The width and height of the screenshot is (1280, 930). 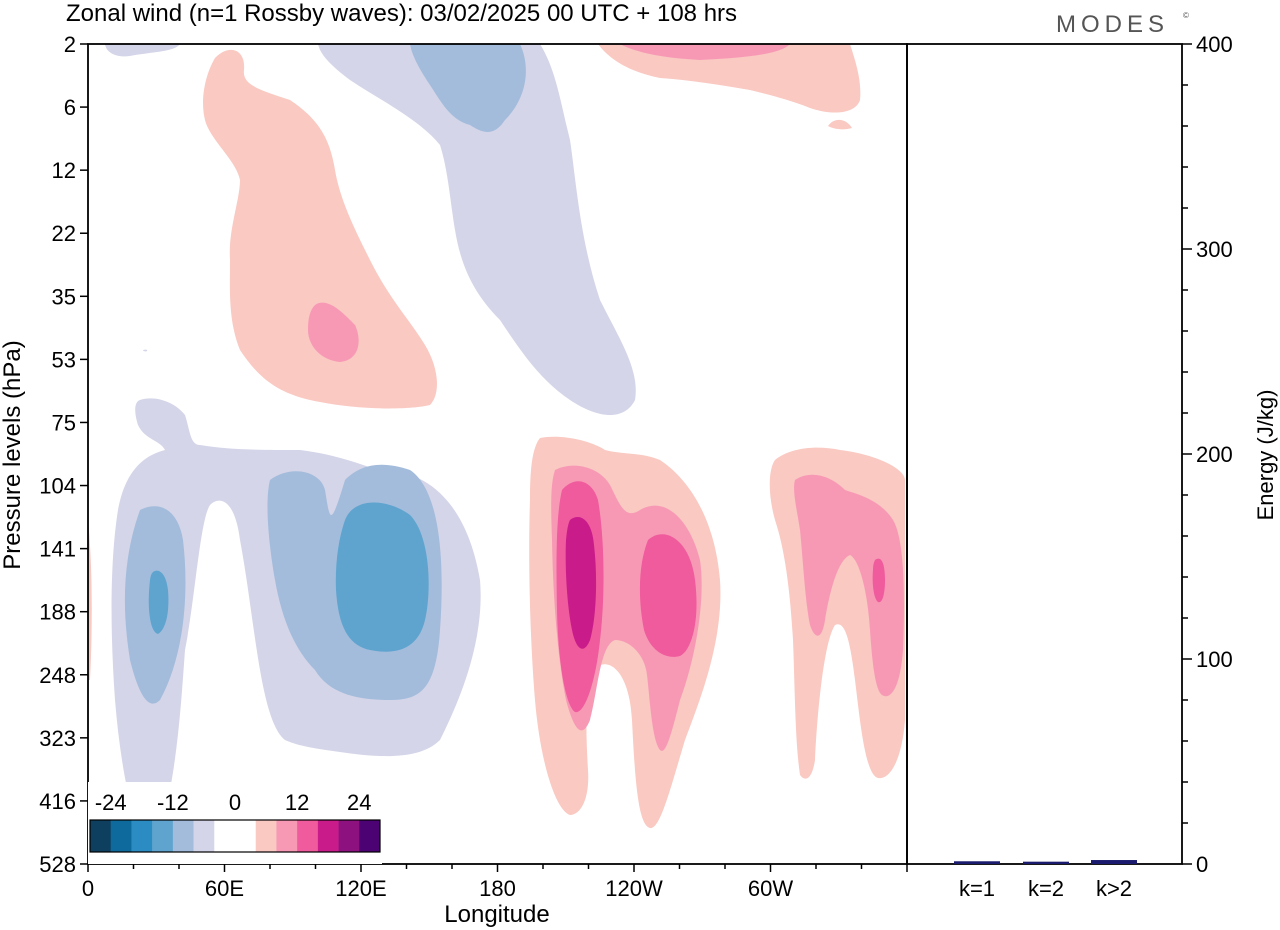 What do you see at coordinates (145, 350) in the screenshot?
I see `contour-neg-dot` at bounding box center [145, 350].